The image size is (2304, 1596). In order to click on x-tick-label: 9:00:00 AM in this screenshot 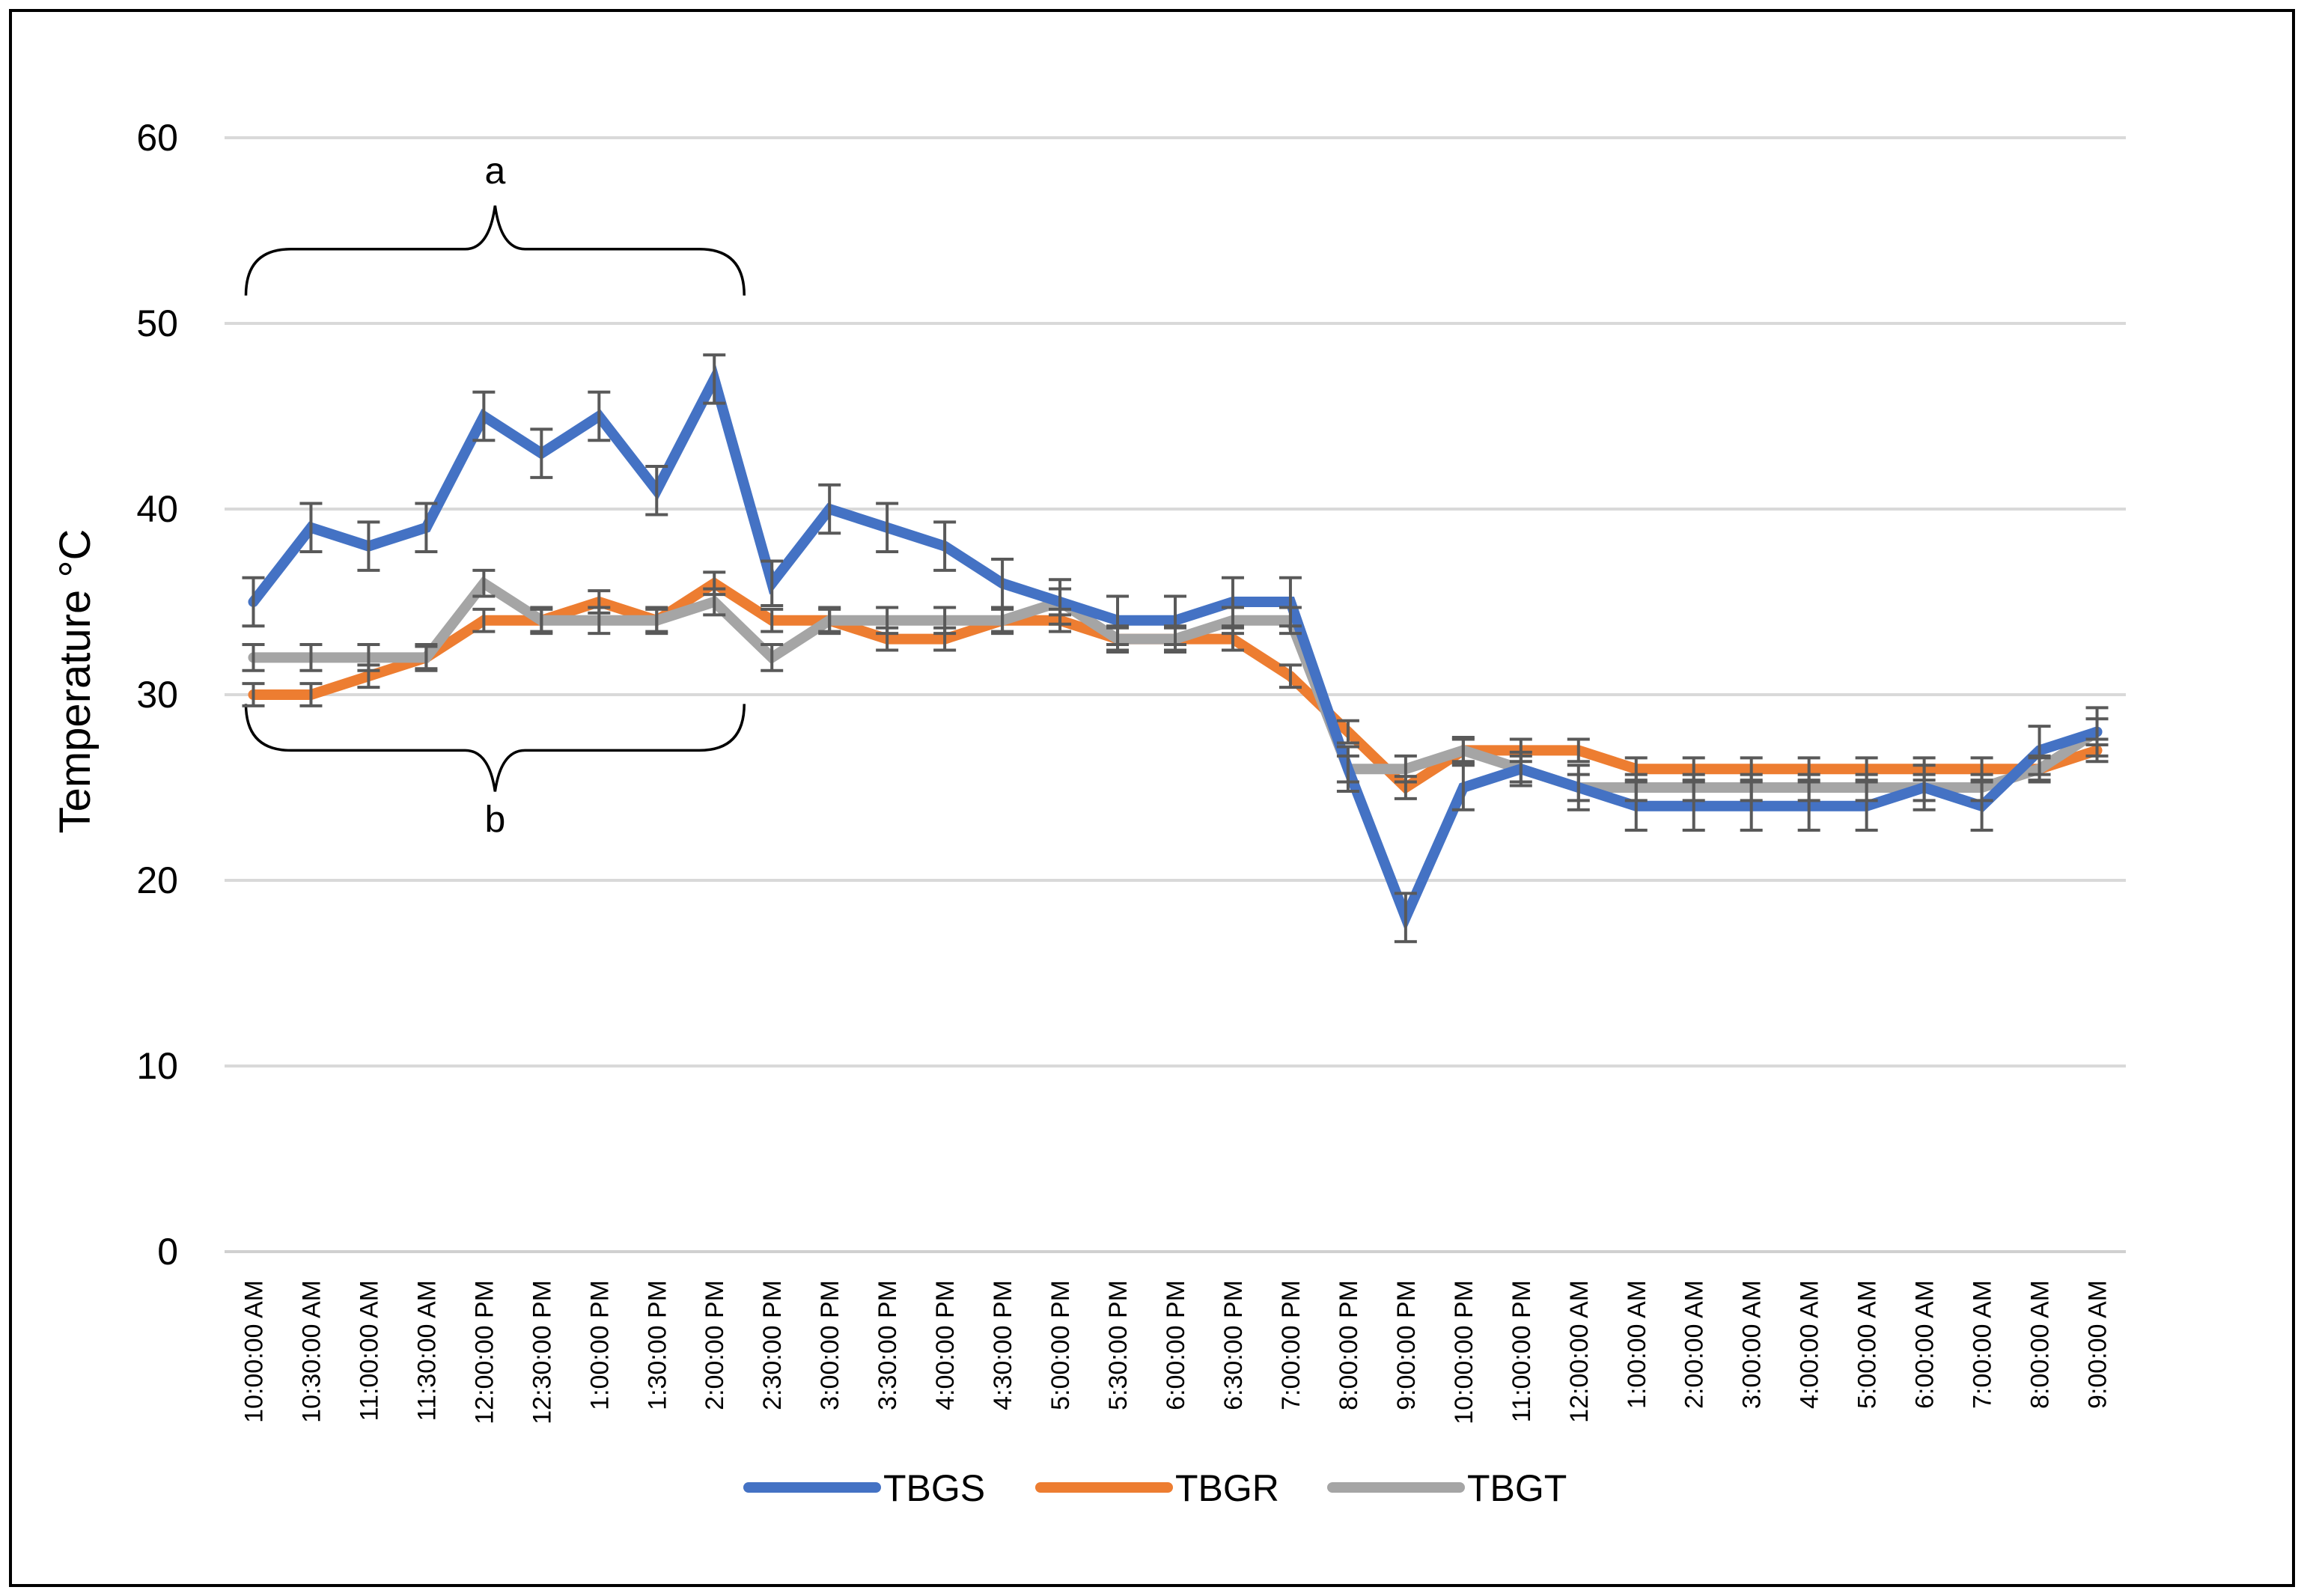, I will do `click(2098, 1345)`.